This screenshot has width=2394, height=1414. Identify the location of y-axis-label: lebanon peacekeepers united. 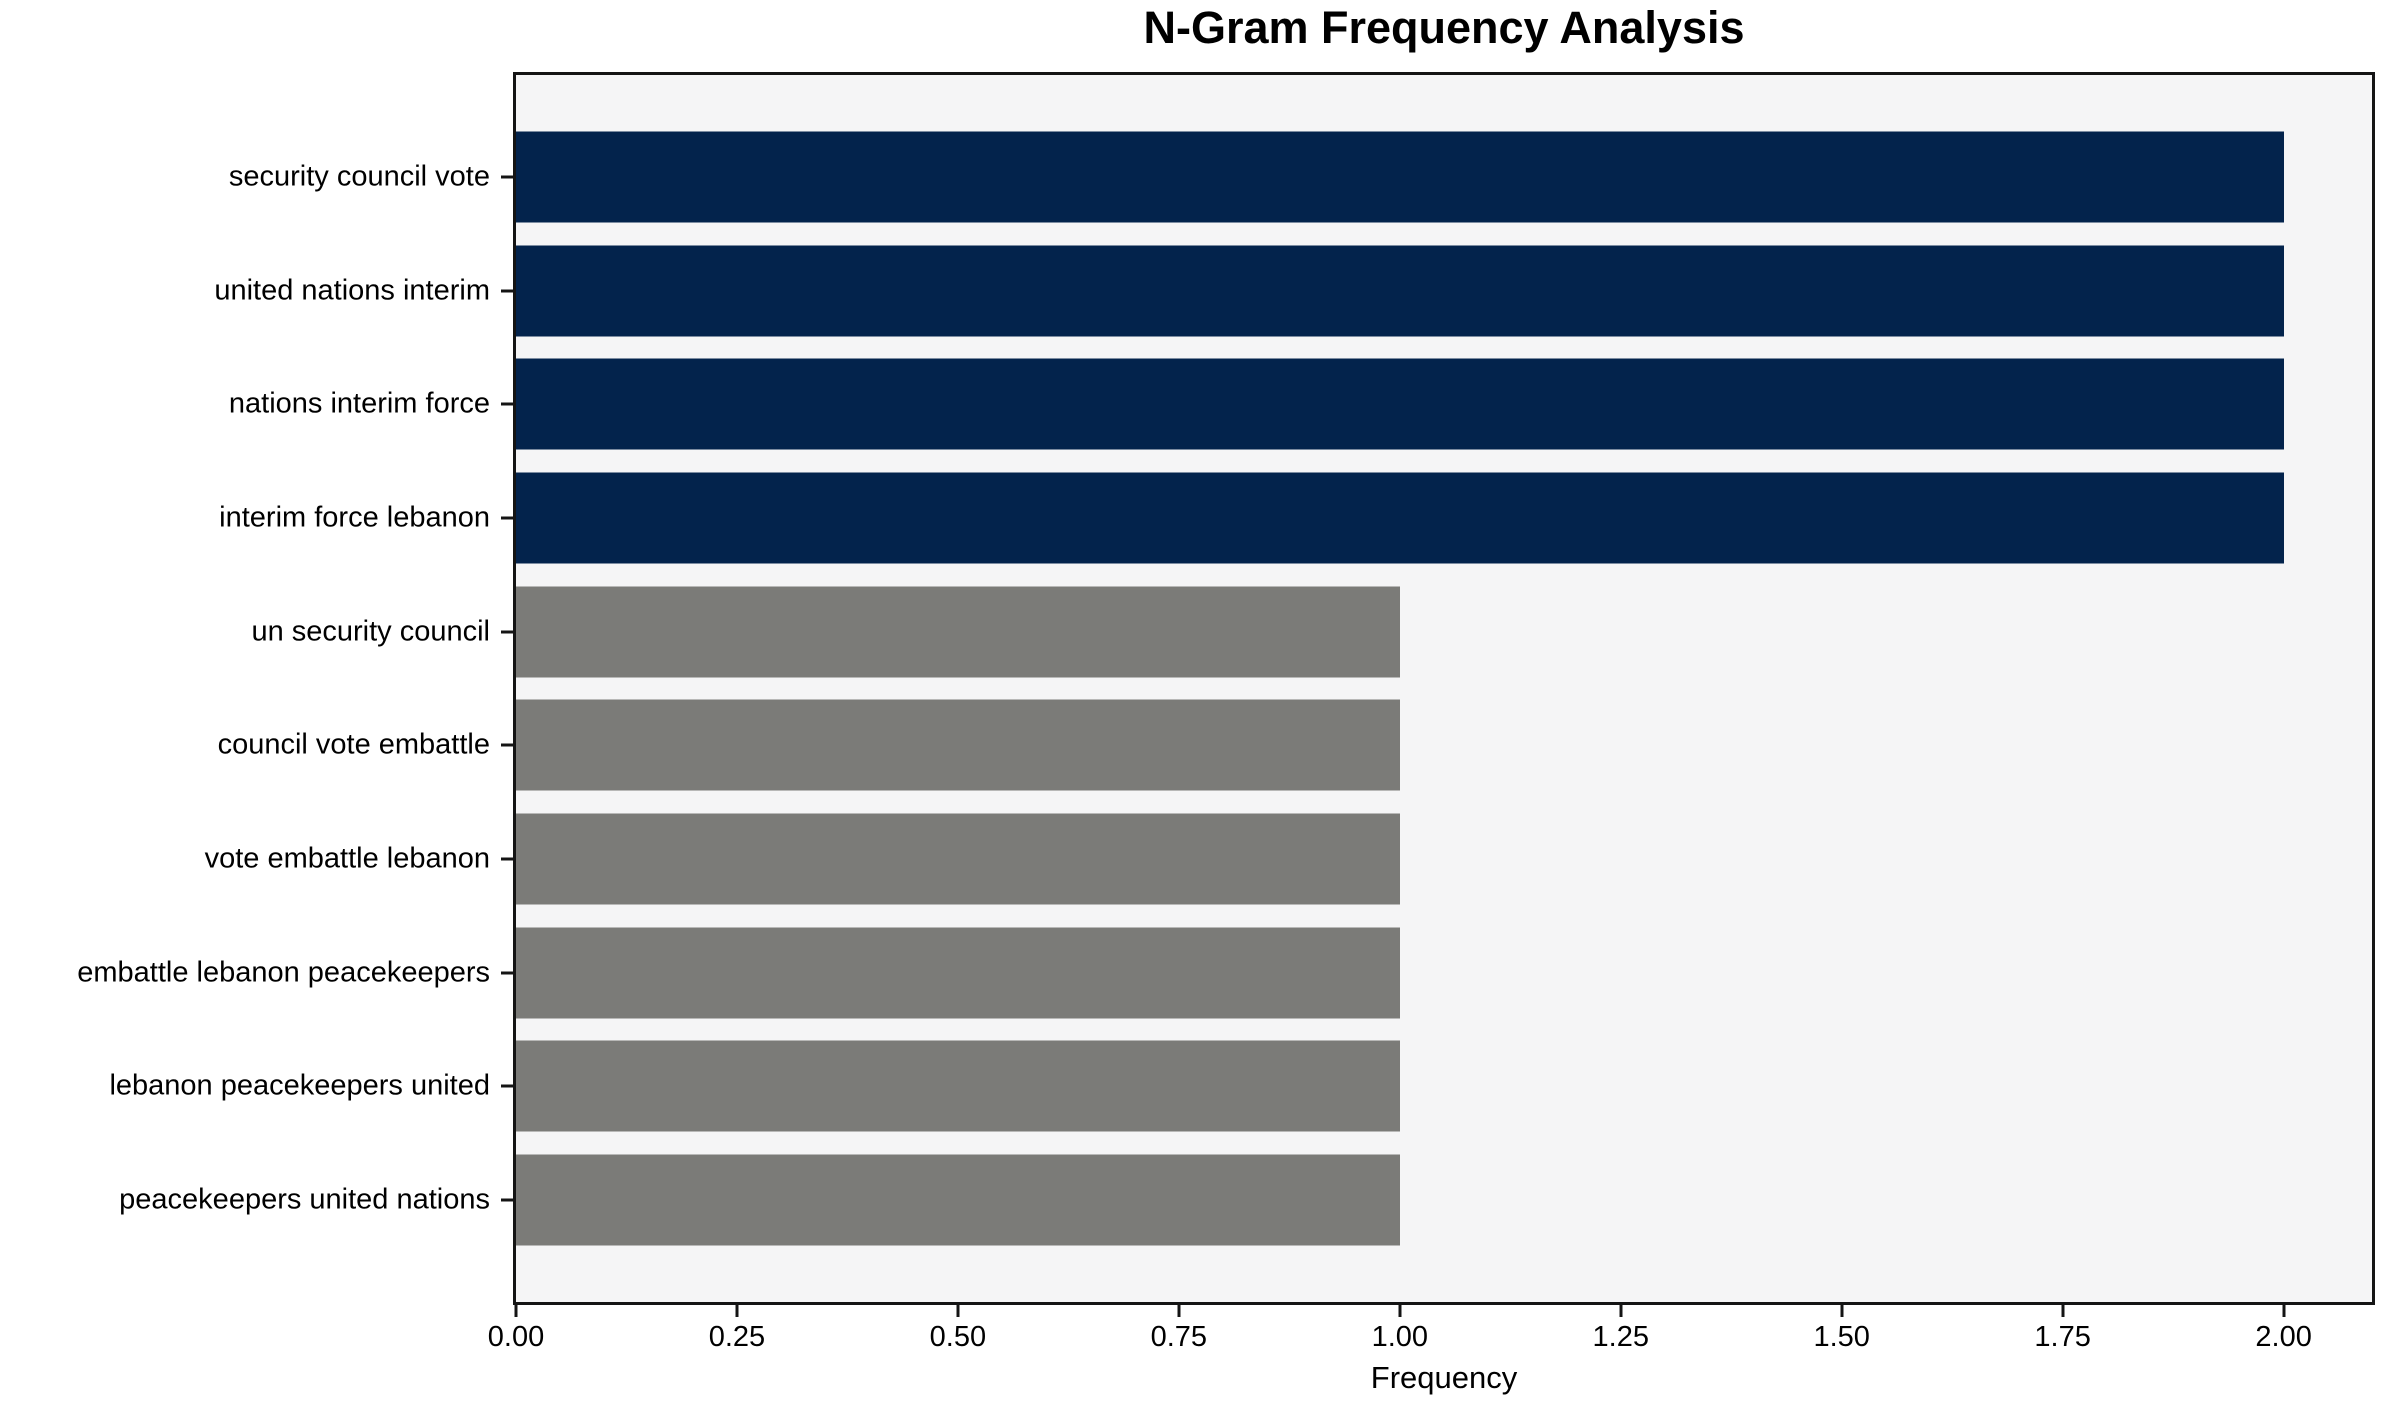
(299, 1085).